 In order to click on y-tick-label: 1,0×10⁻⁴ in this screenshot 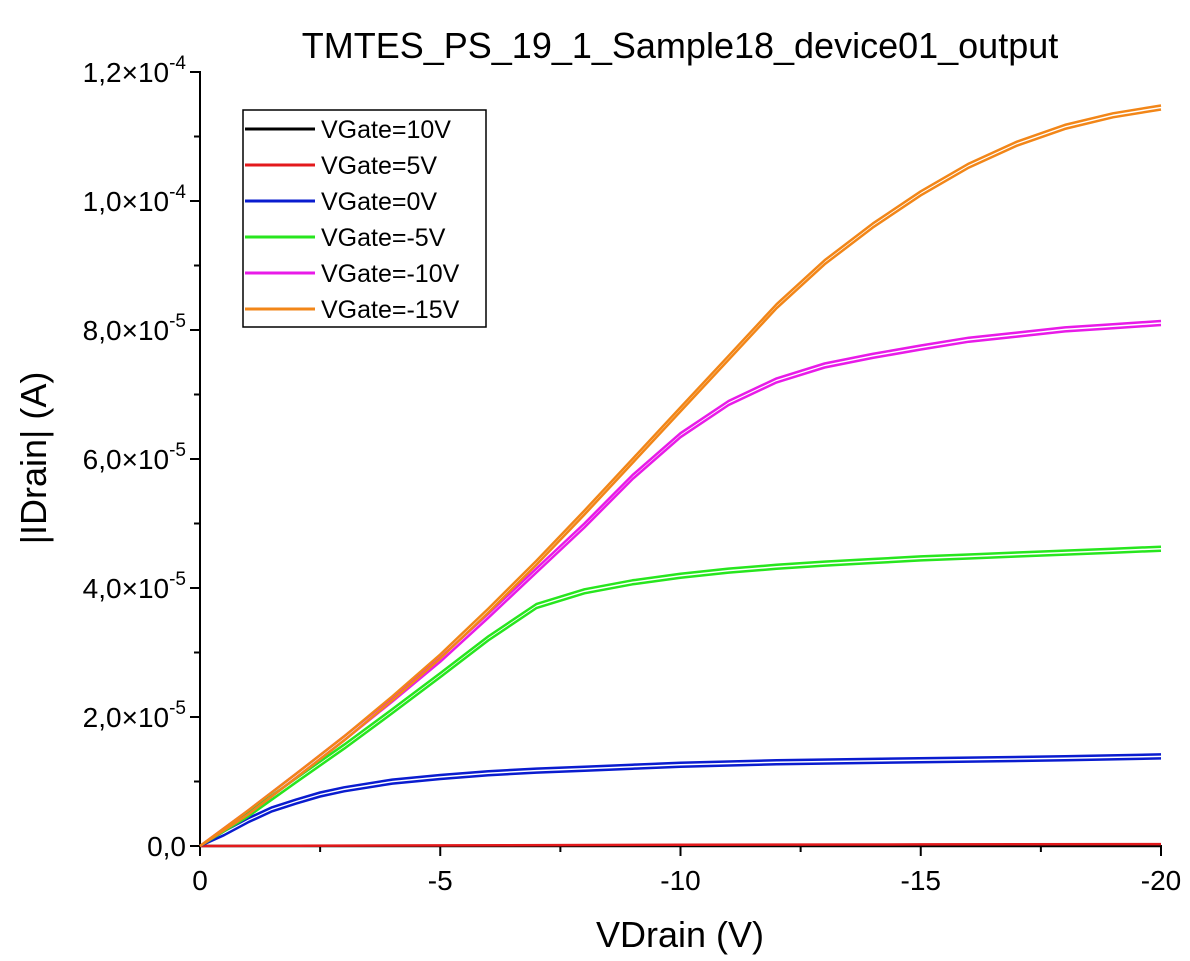, I will do `click(135, 199)`.